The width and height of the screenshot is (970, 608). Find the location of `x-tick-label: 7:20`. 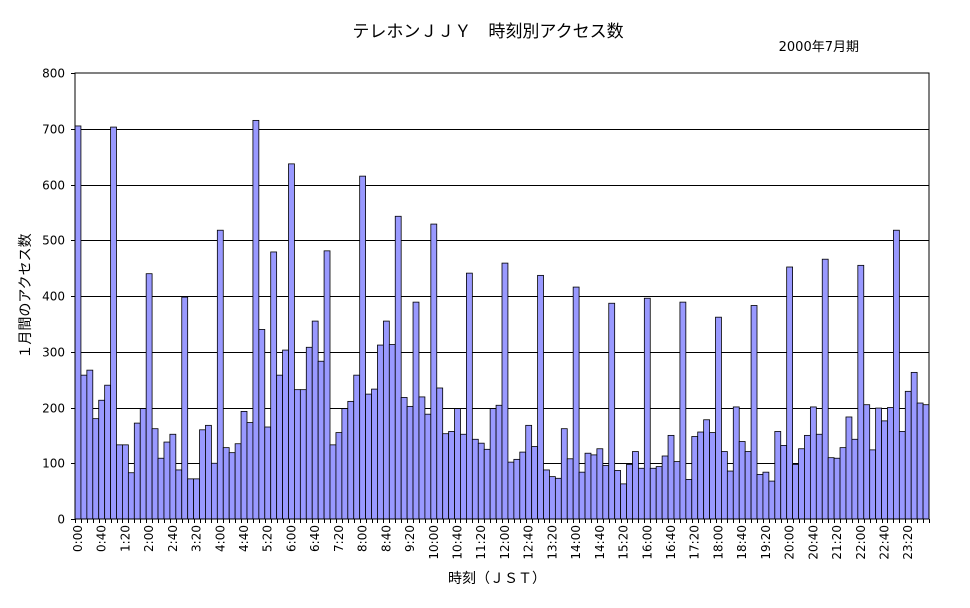

x-tick-label: 7:20 is located at coordinates (339, 538).